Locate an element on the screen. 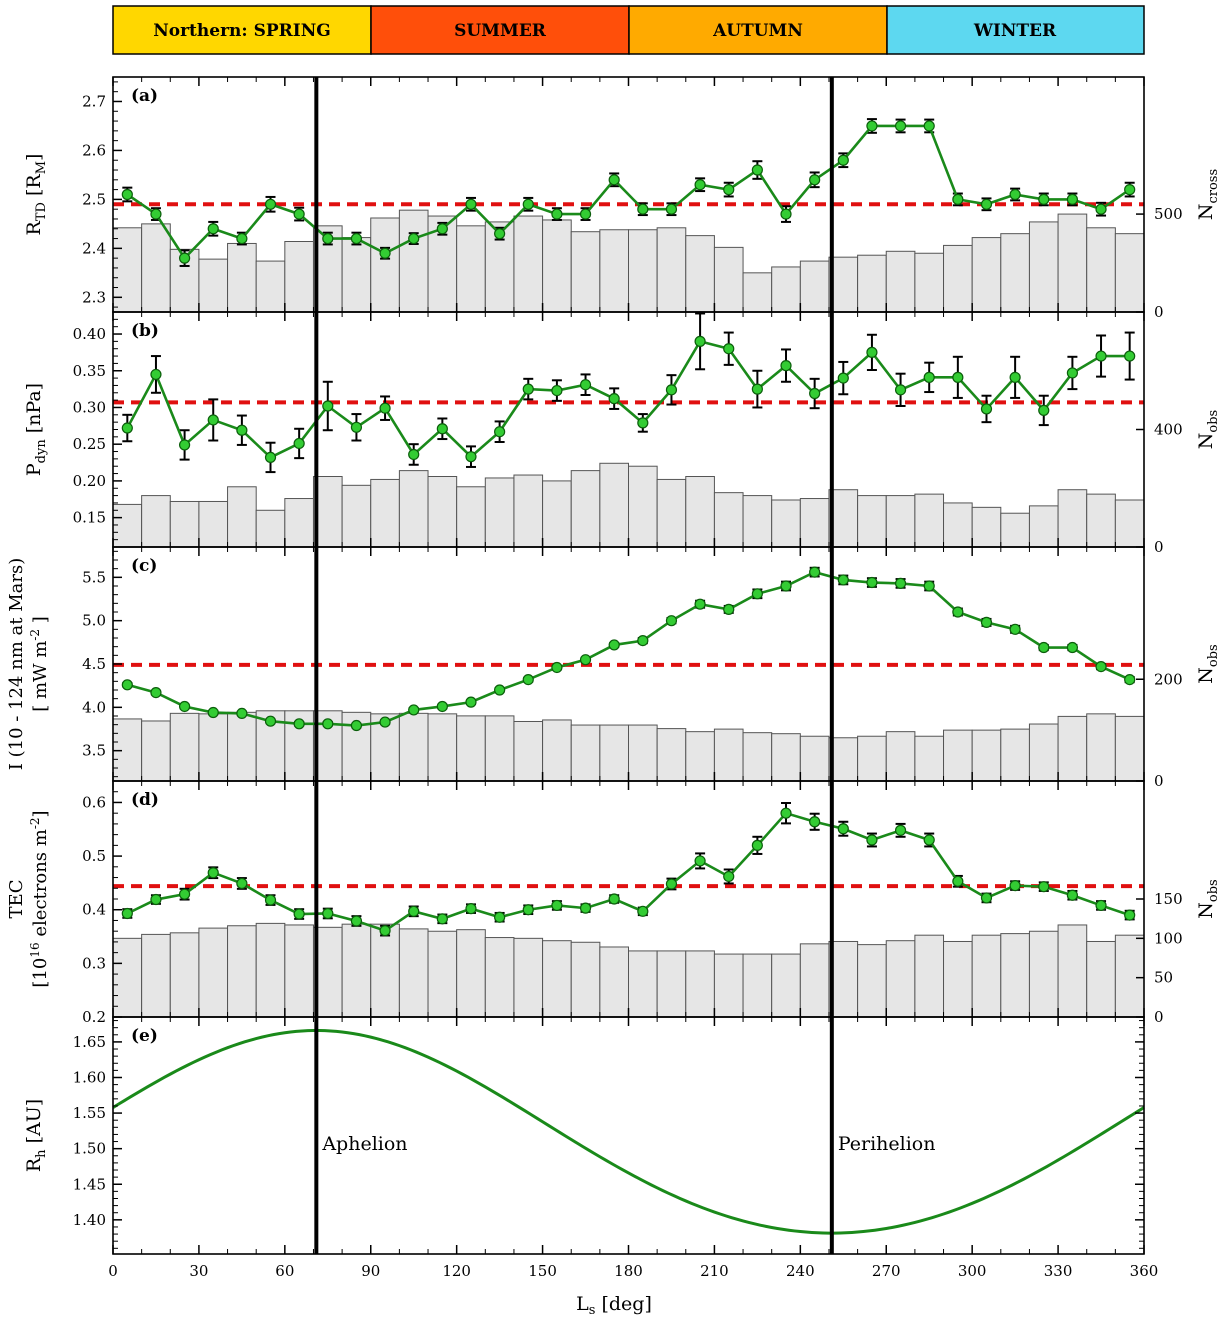 Image resolution: width=1225 pixels, height=1318 pixels. left-y-tick-label: 1.50 is located at coordinates (89, 1149).